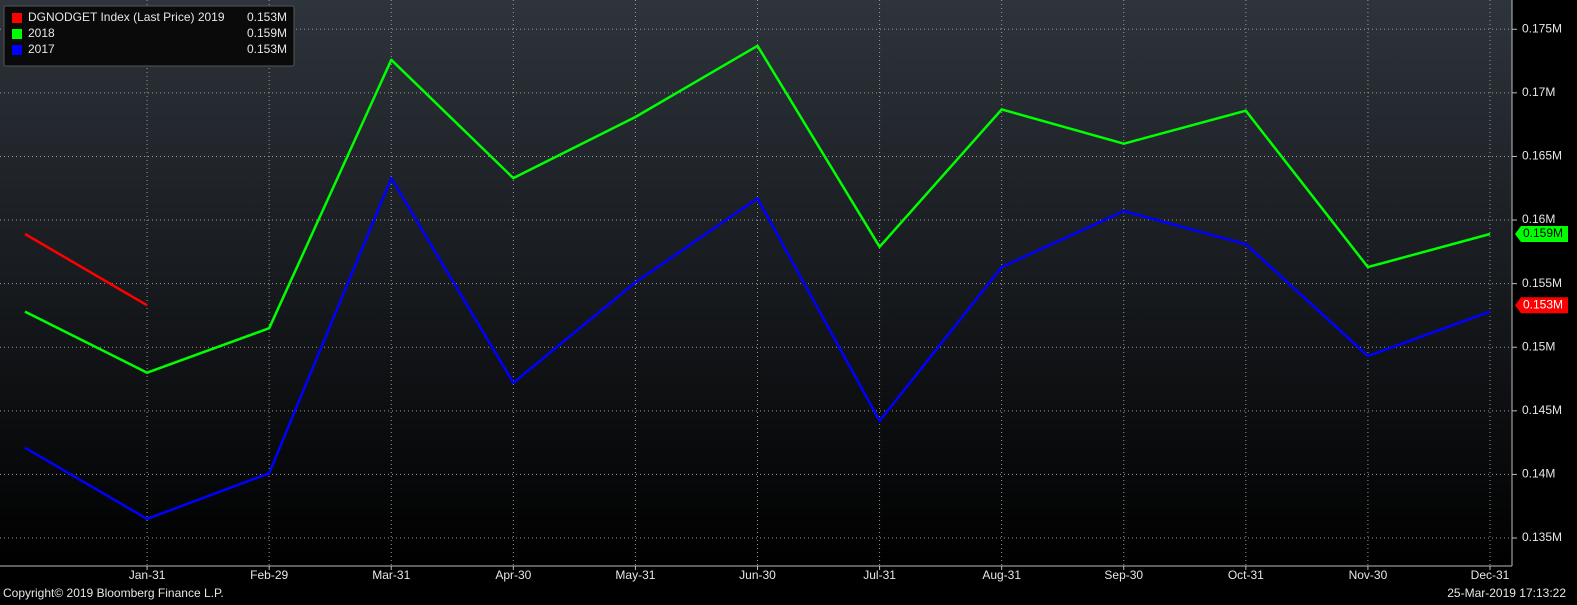 This screenshot has height=605, width=1577. Describe the element at coordinates (1538, 474) in the screenshot. I see `y-tick-label: 0.14M` at that location.